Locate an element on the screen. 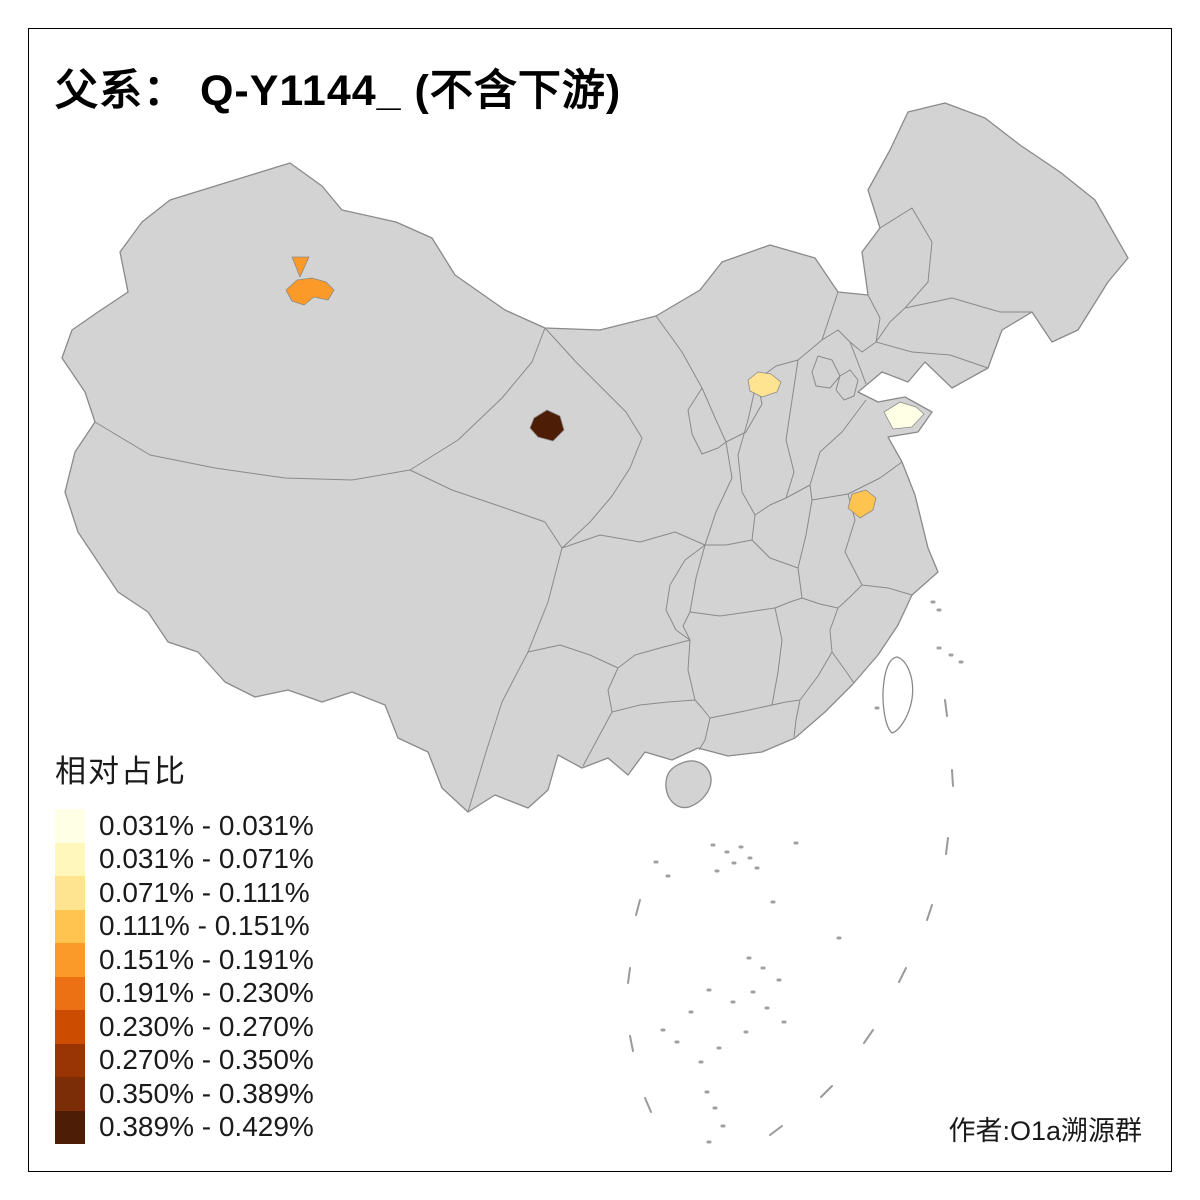  region-qinghai is located at coordinates (547, 425).